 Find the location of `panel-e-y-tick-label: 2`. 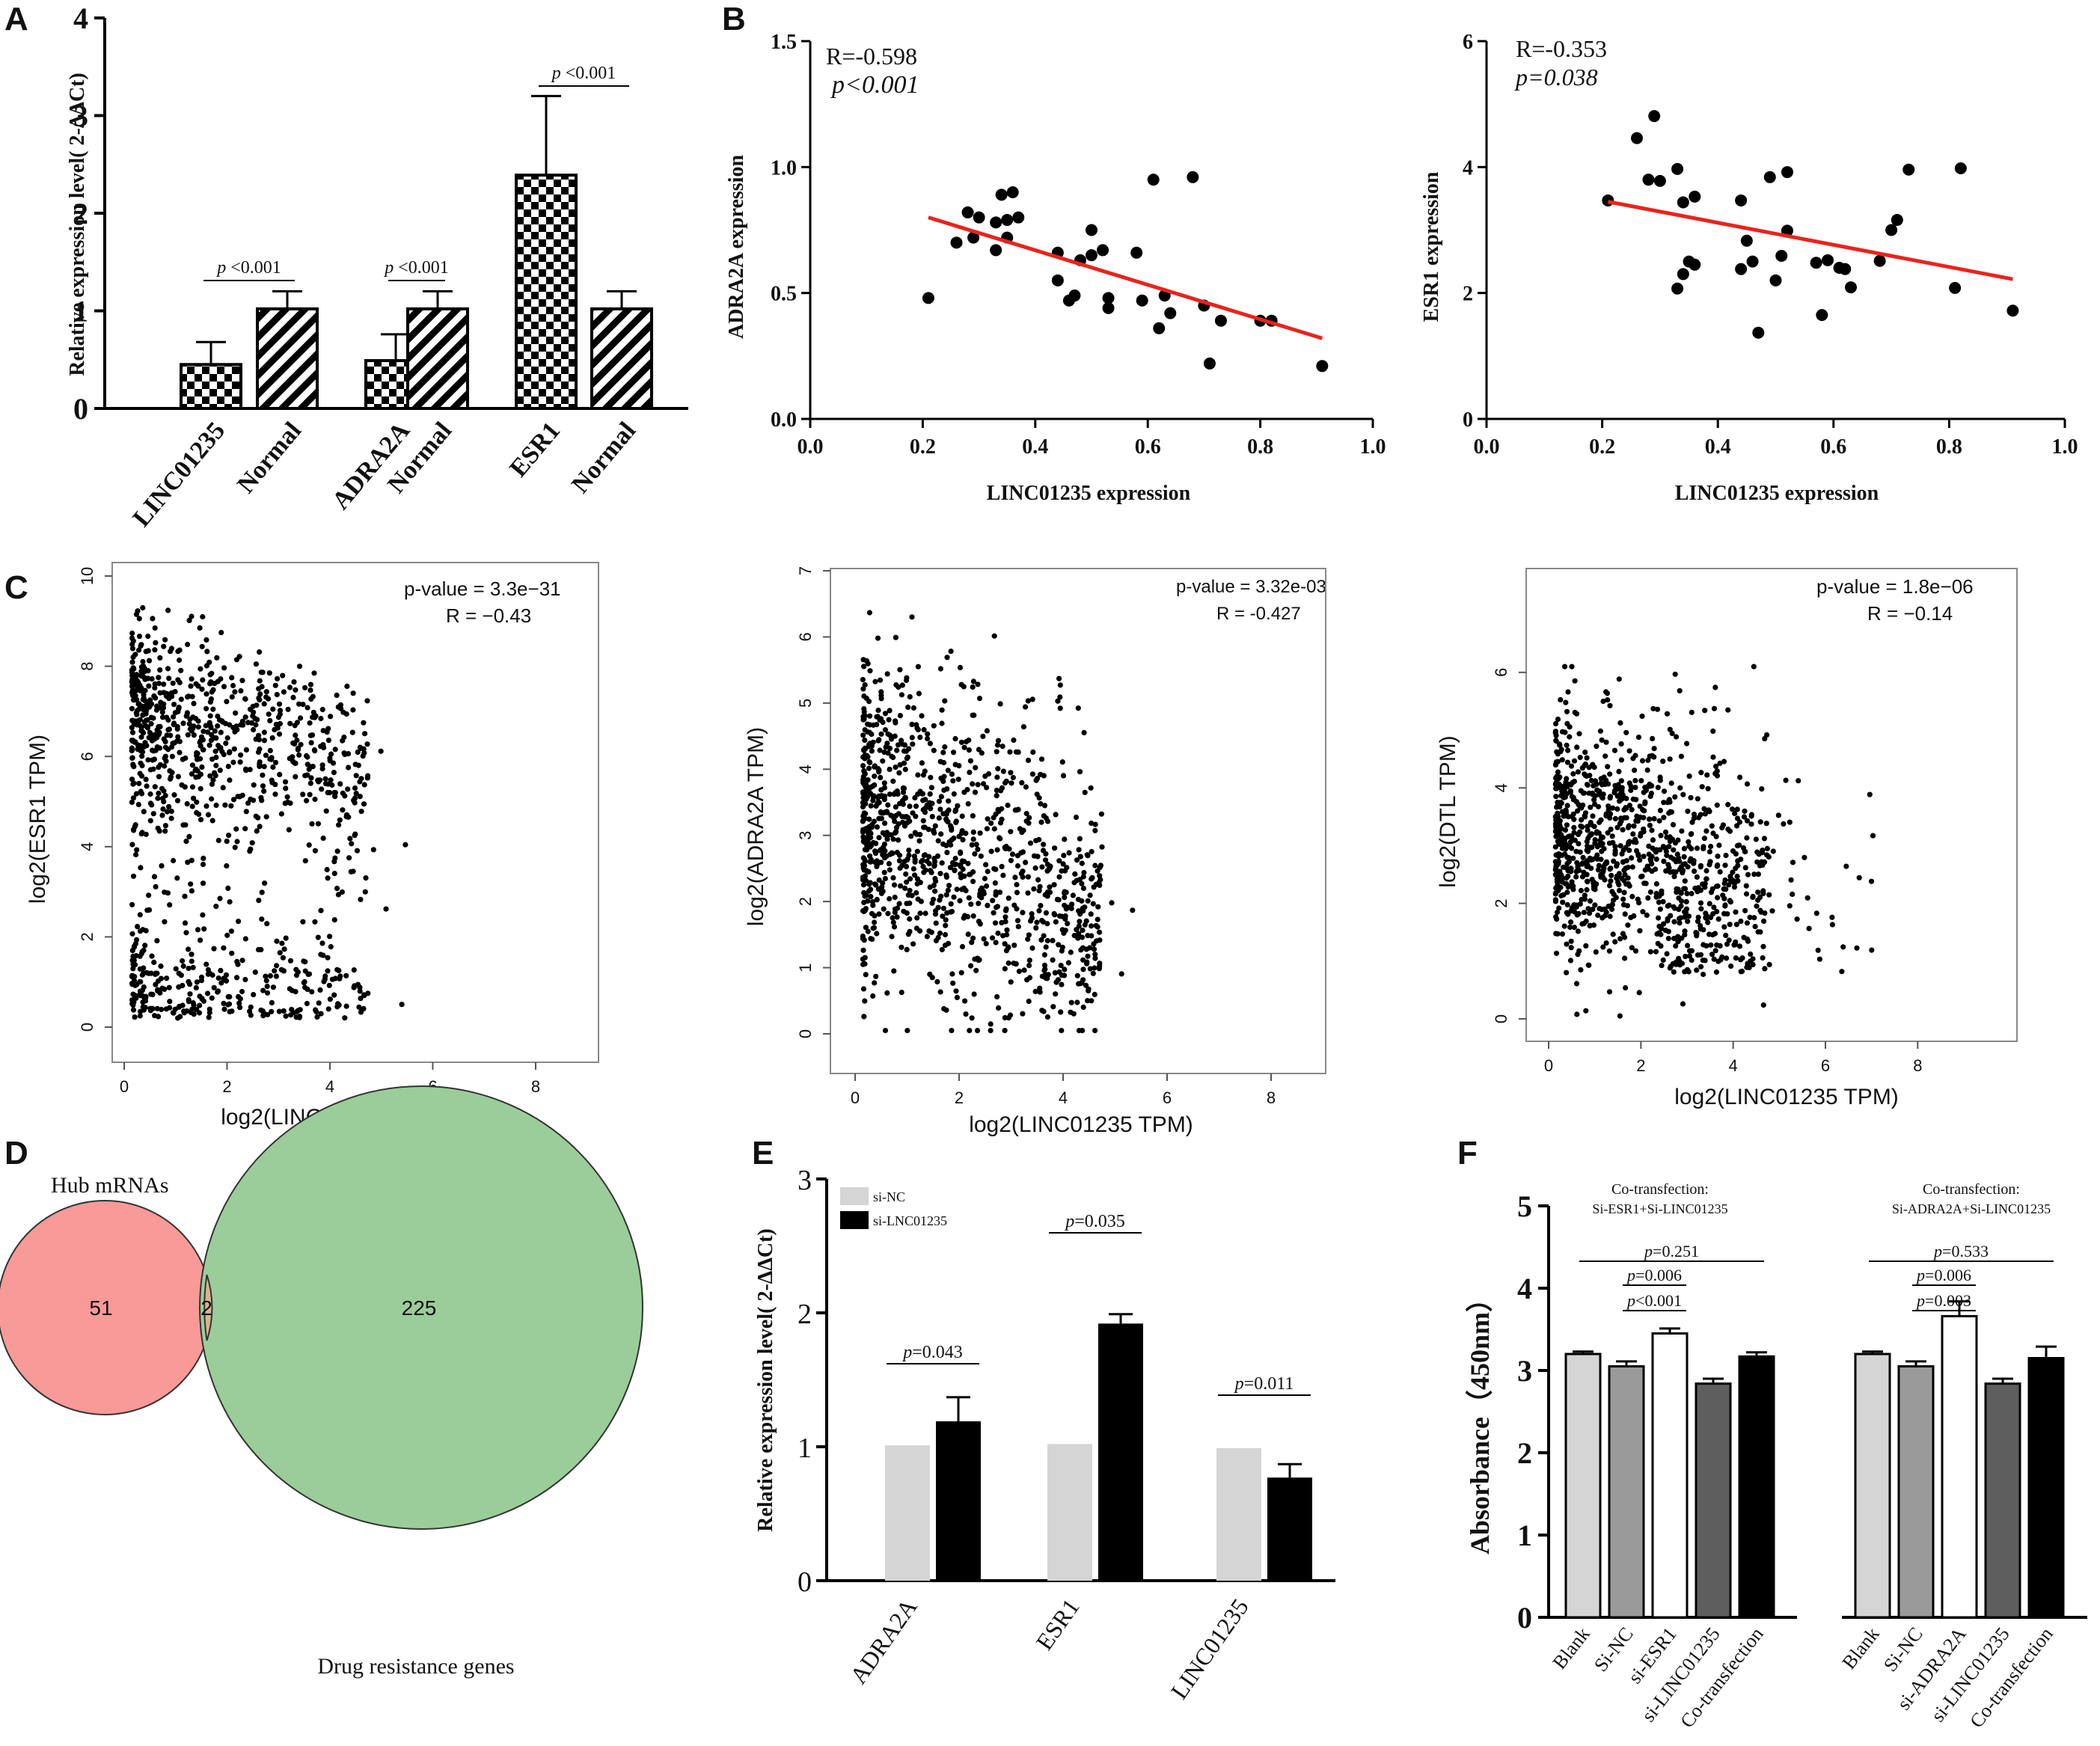

panel-e-y-tick-label: 2 is located at coordinates (805, 1314).